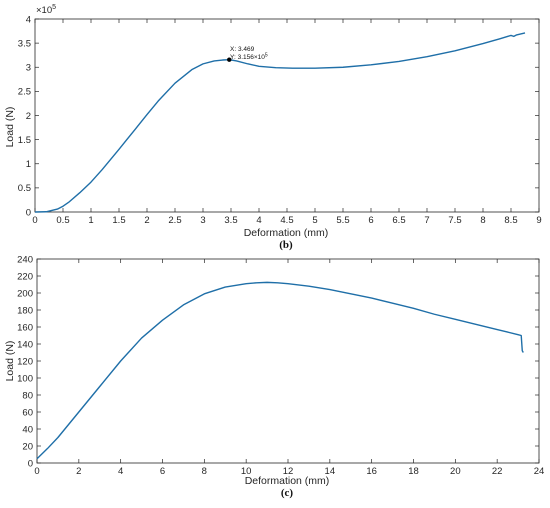 This screenshot has height=508, width=550. Describe the element at coordinates (286, 220) in the screenshot. I see `x-tick-label: 4.5` at that location.